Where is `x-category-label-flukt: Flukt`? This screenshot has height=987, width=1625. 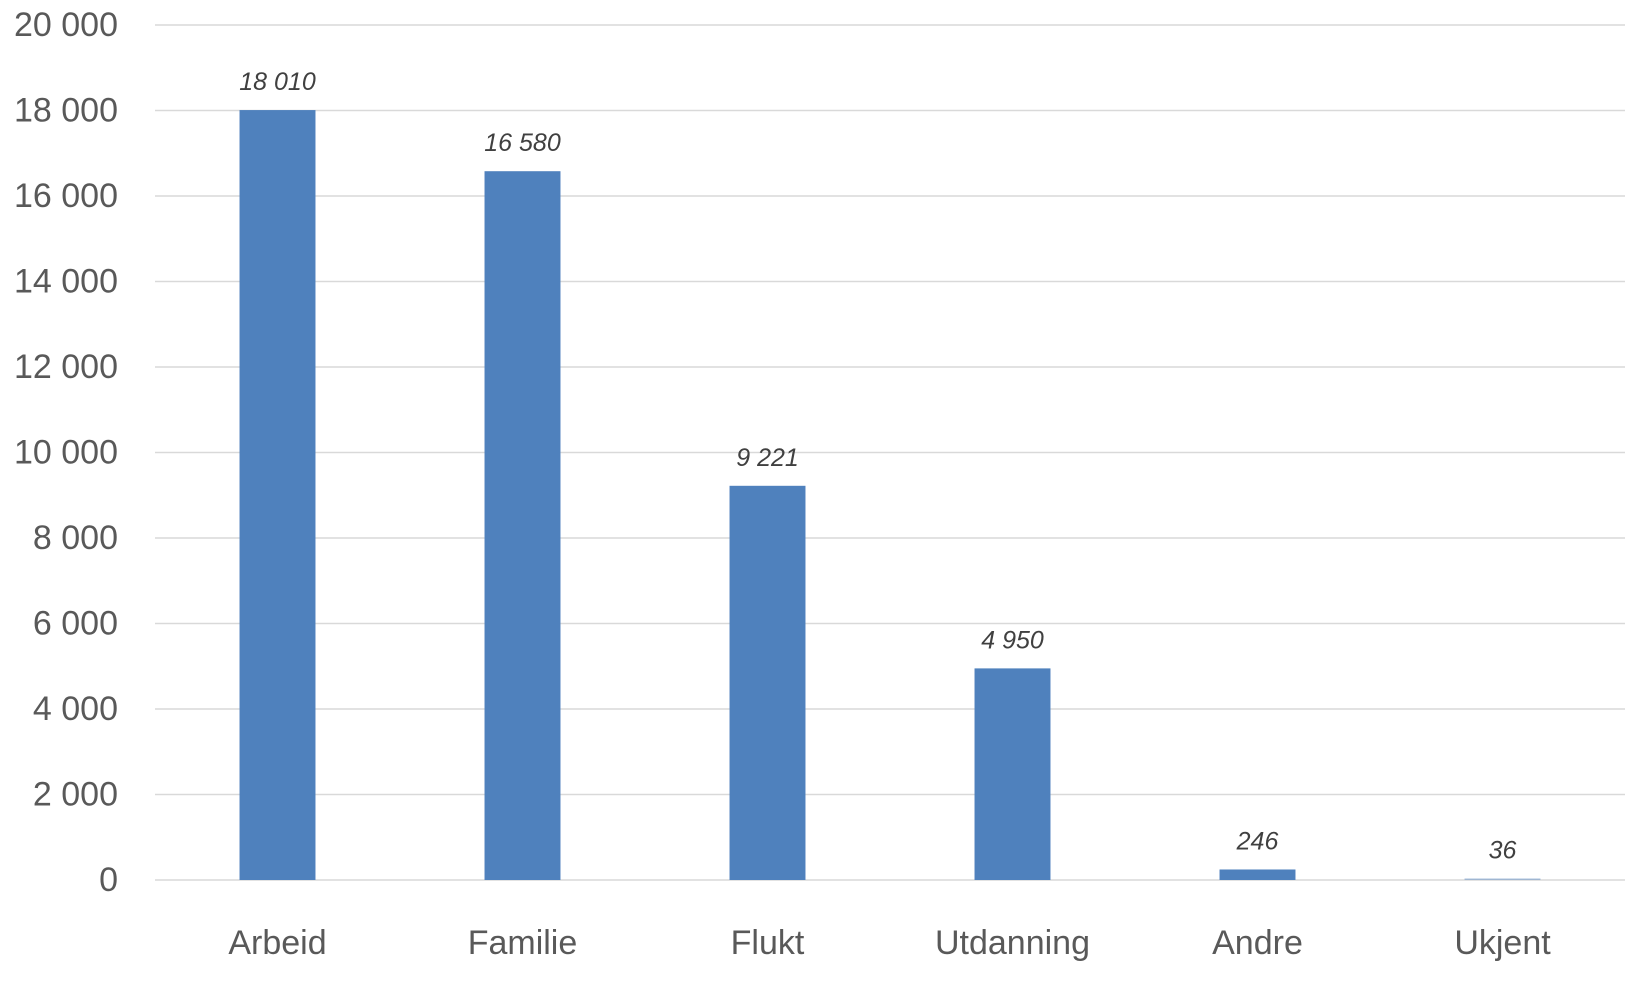 x-category-label-flukt: Flukt is located at coordinates (768, 943).